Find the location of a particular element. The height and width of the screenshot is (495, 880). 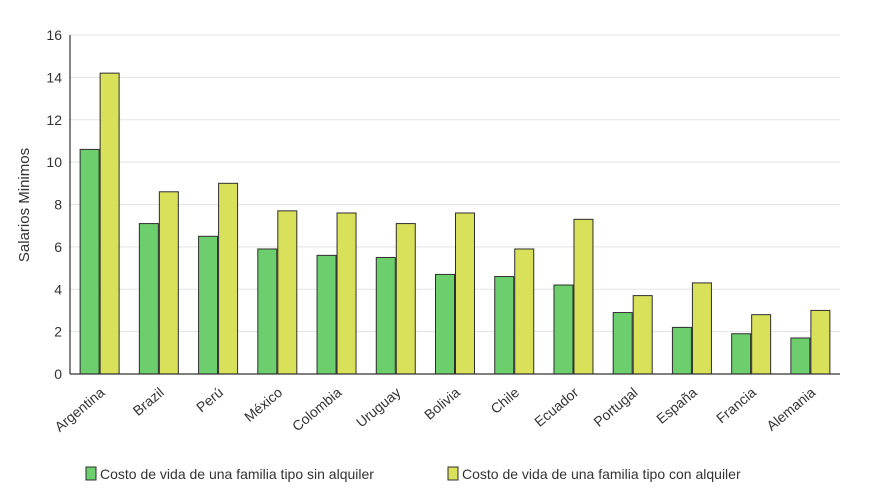

x-tick-label: Ecuador is located at coordinates (556, 407).